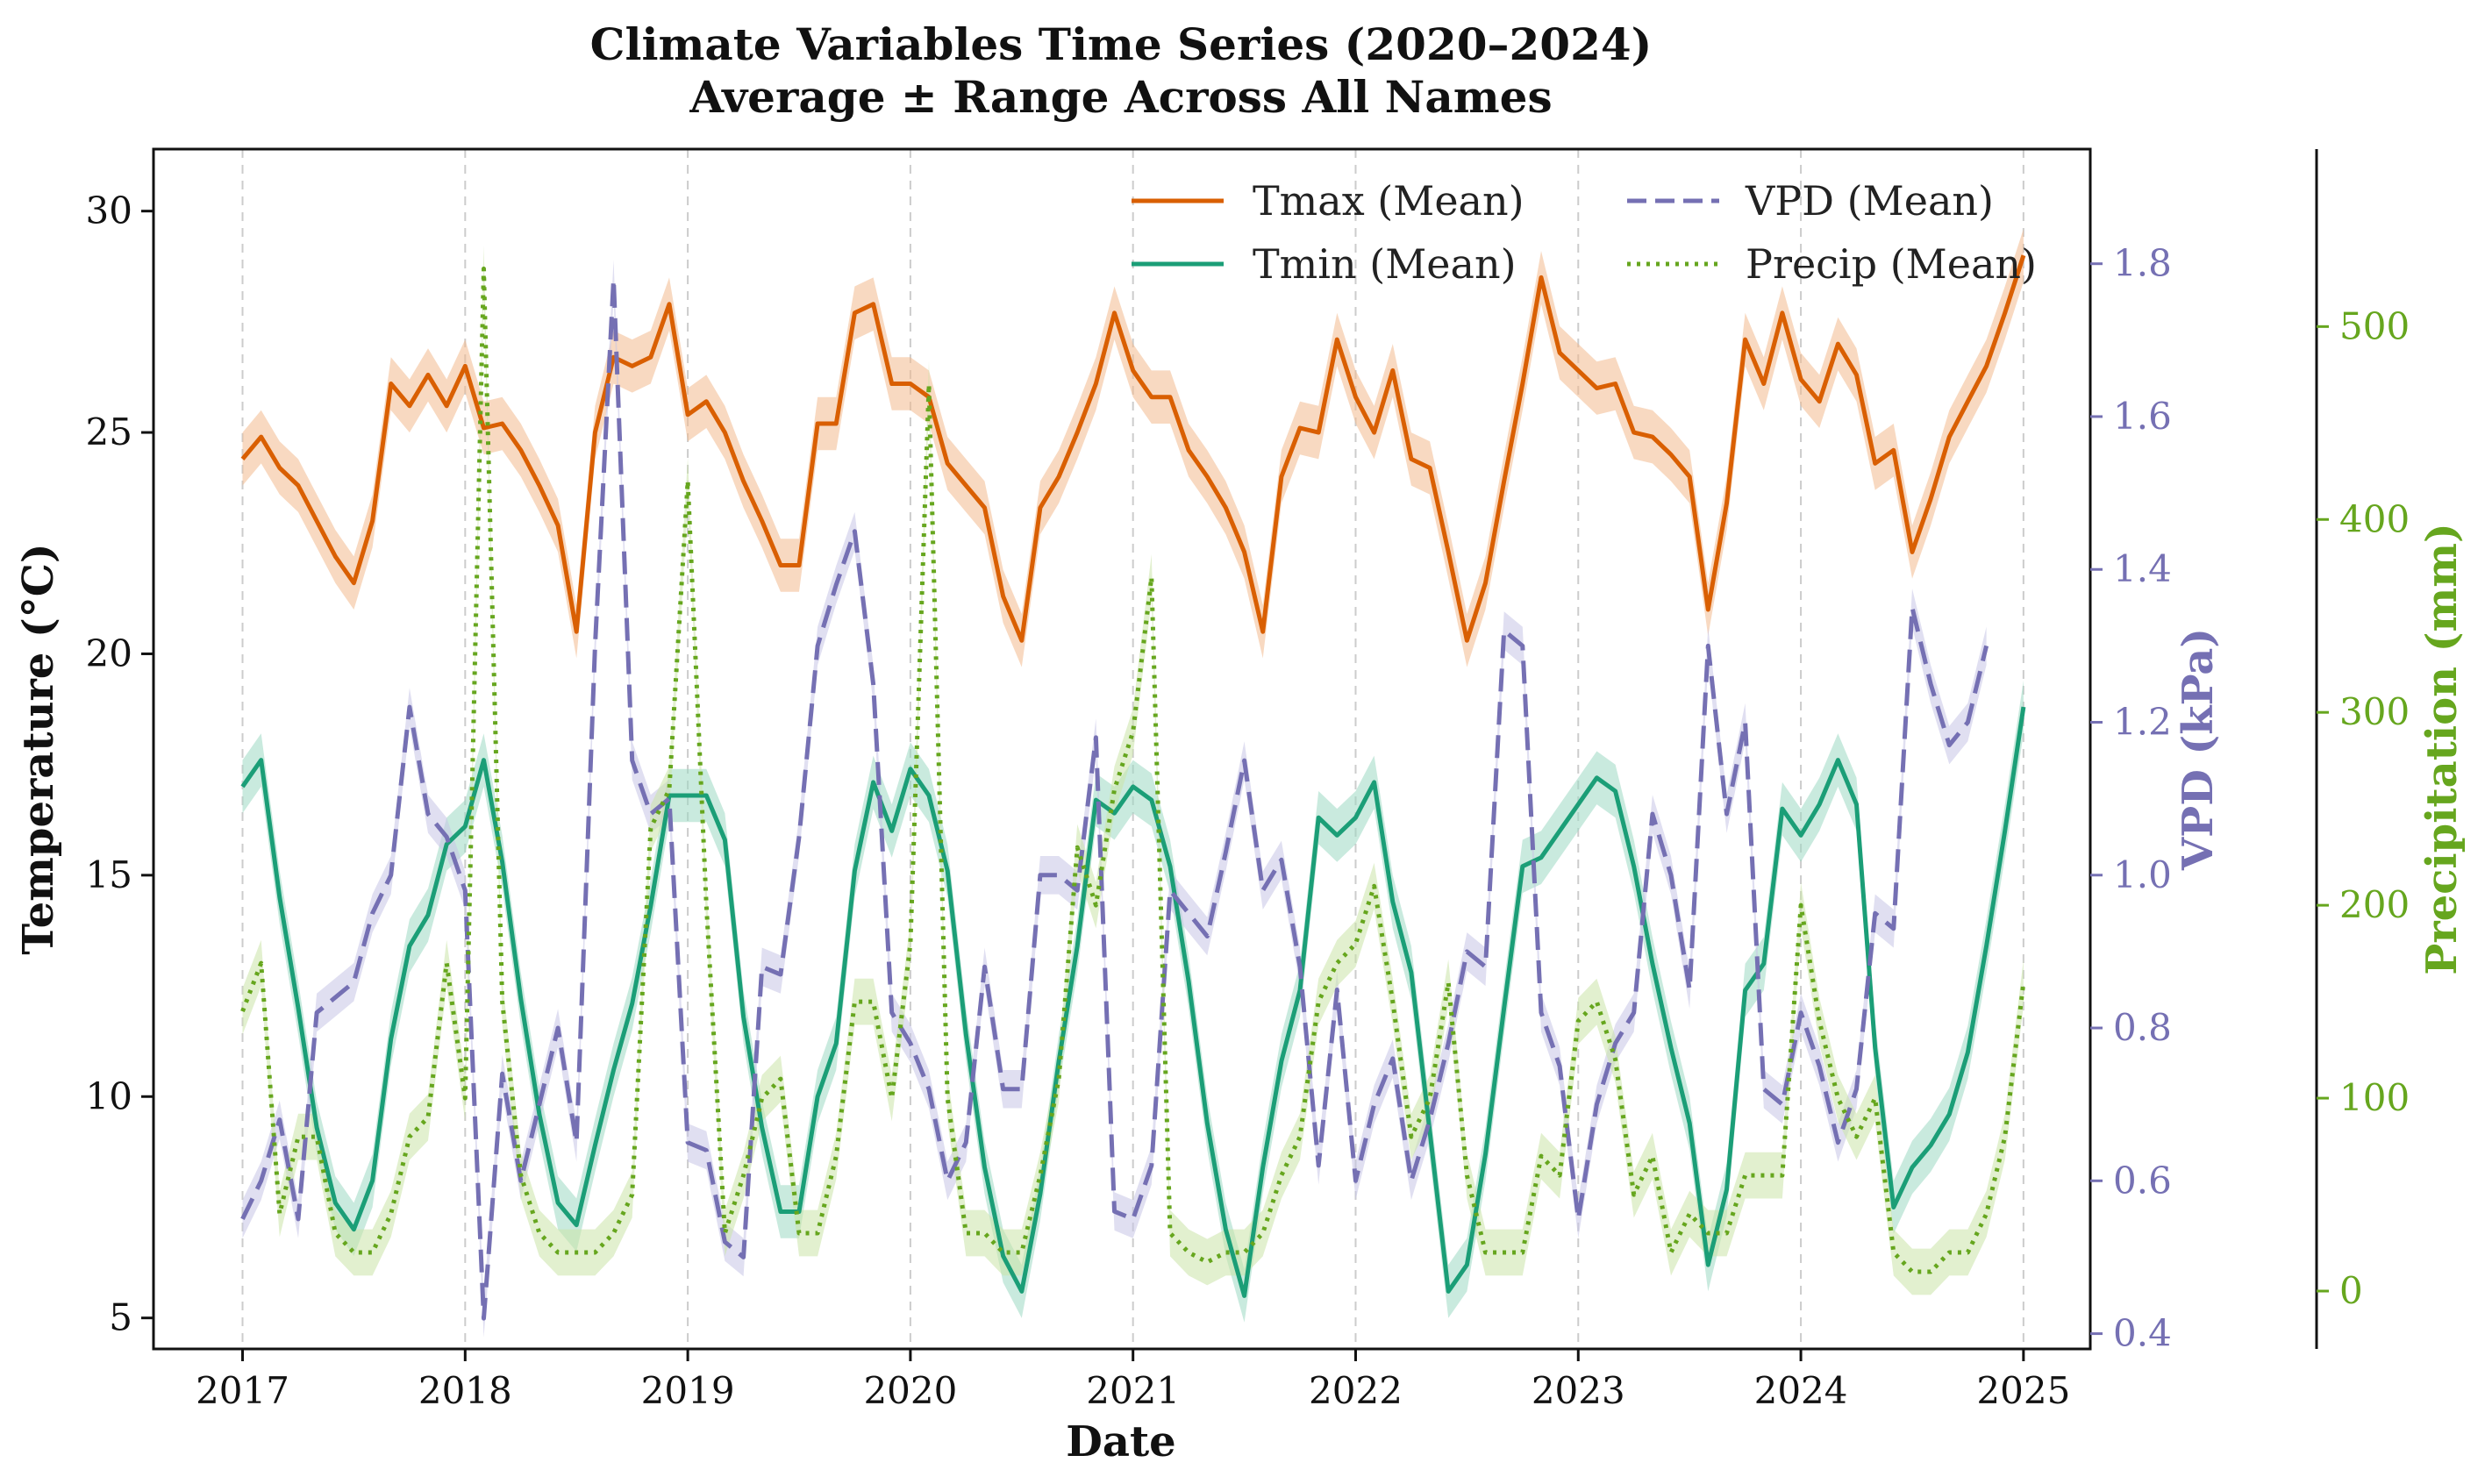 The width and height of the screenshot is (2492, 1484). Describe the element at coordinates (243, 1390) in the screenshot. I see `x-tick-label: 2017` at that location.